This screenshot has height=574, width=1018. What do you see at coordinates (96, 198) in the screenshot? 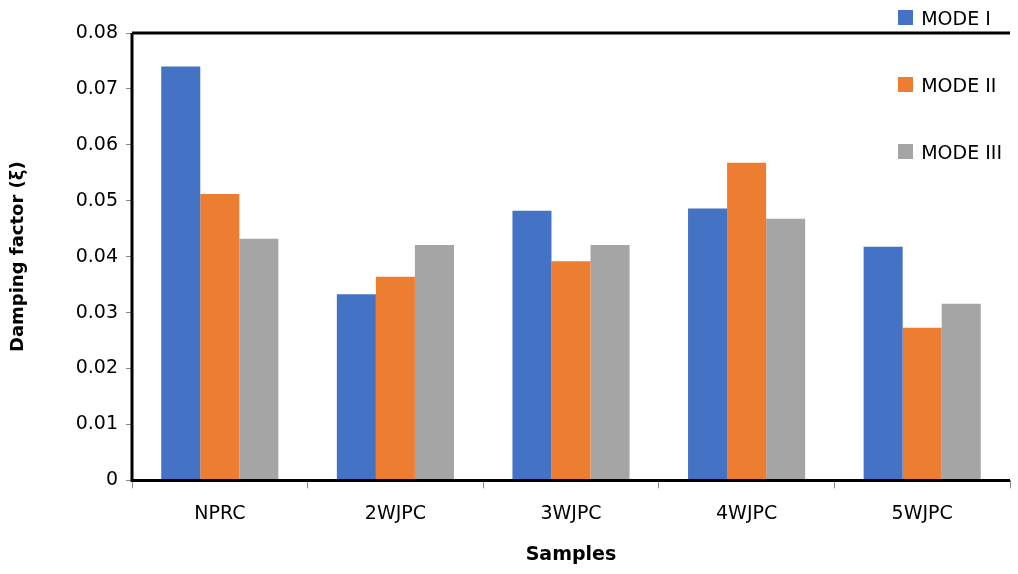
I see `y-tick-label: 0.05` at bounding box center [96, 198].